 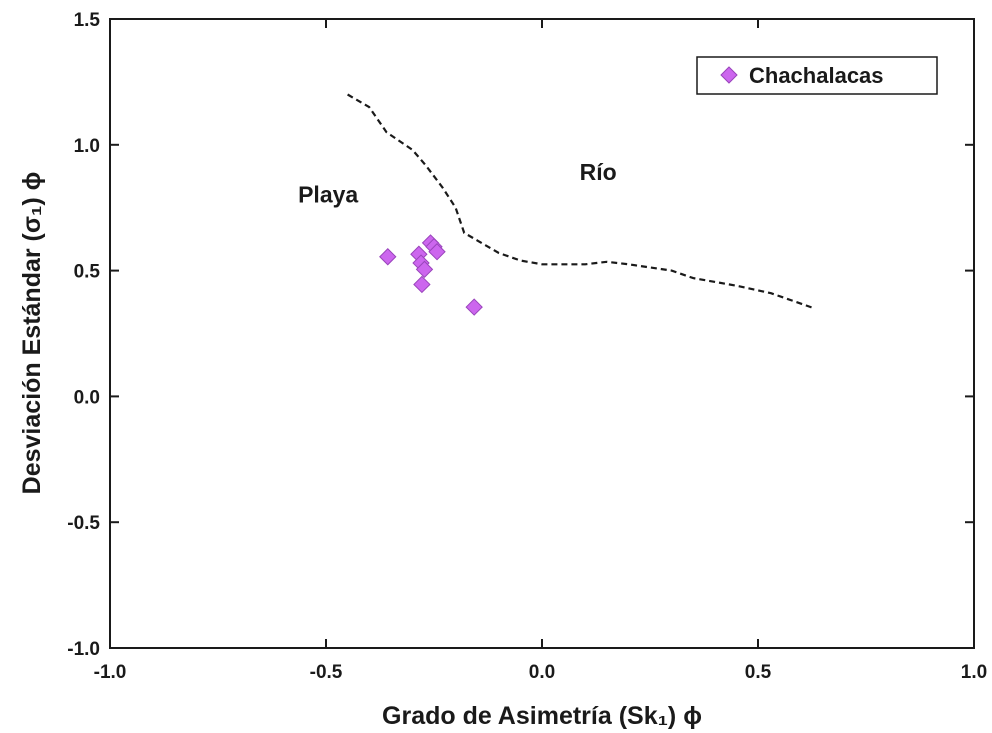 I want to click on region-label: Río, so click(x=598, y=172).